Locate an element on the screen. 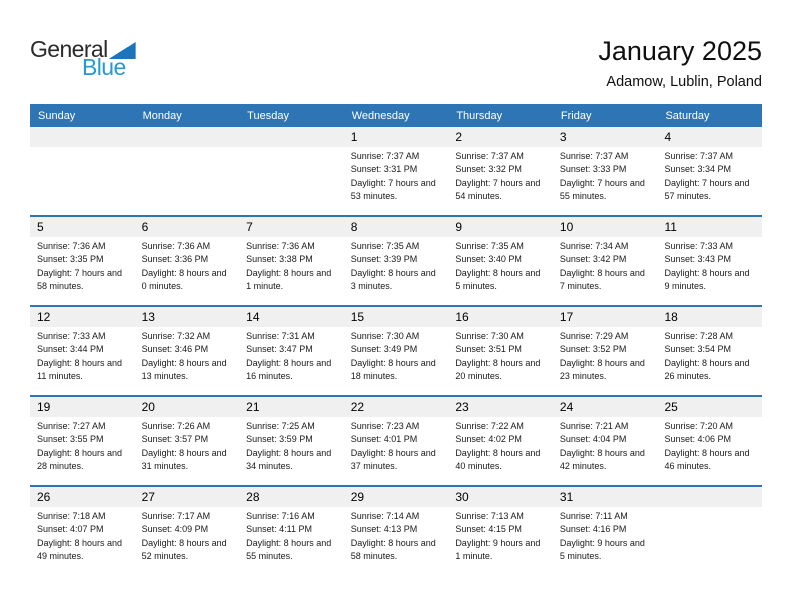 This screenshot has height=612, width=792. day-number: 20 is located at coordinates (148, 407).